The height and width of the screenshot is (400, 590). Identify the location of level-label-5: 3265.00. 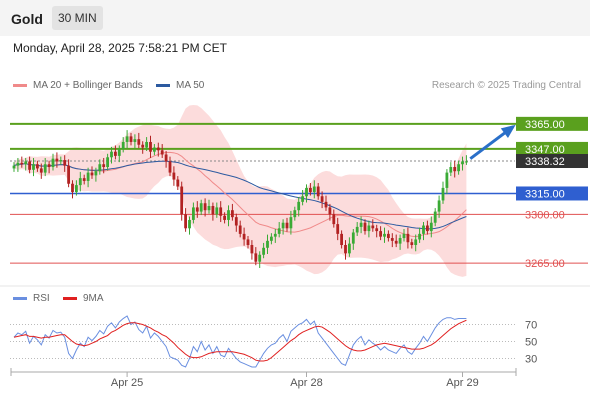
(545, 264).